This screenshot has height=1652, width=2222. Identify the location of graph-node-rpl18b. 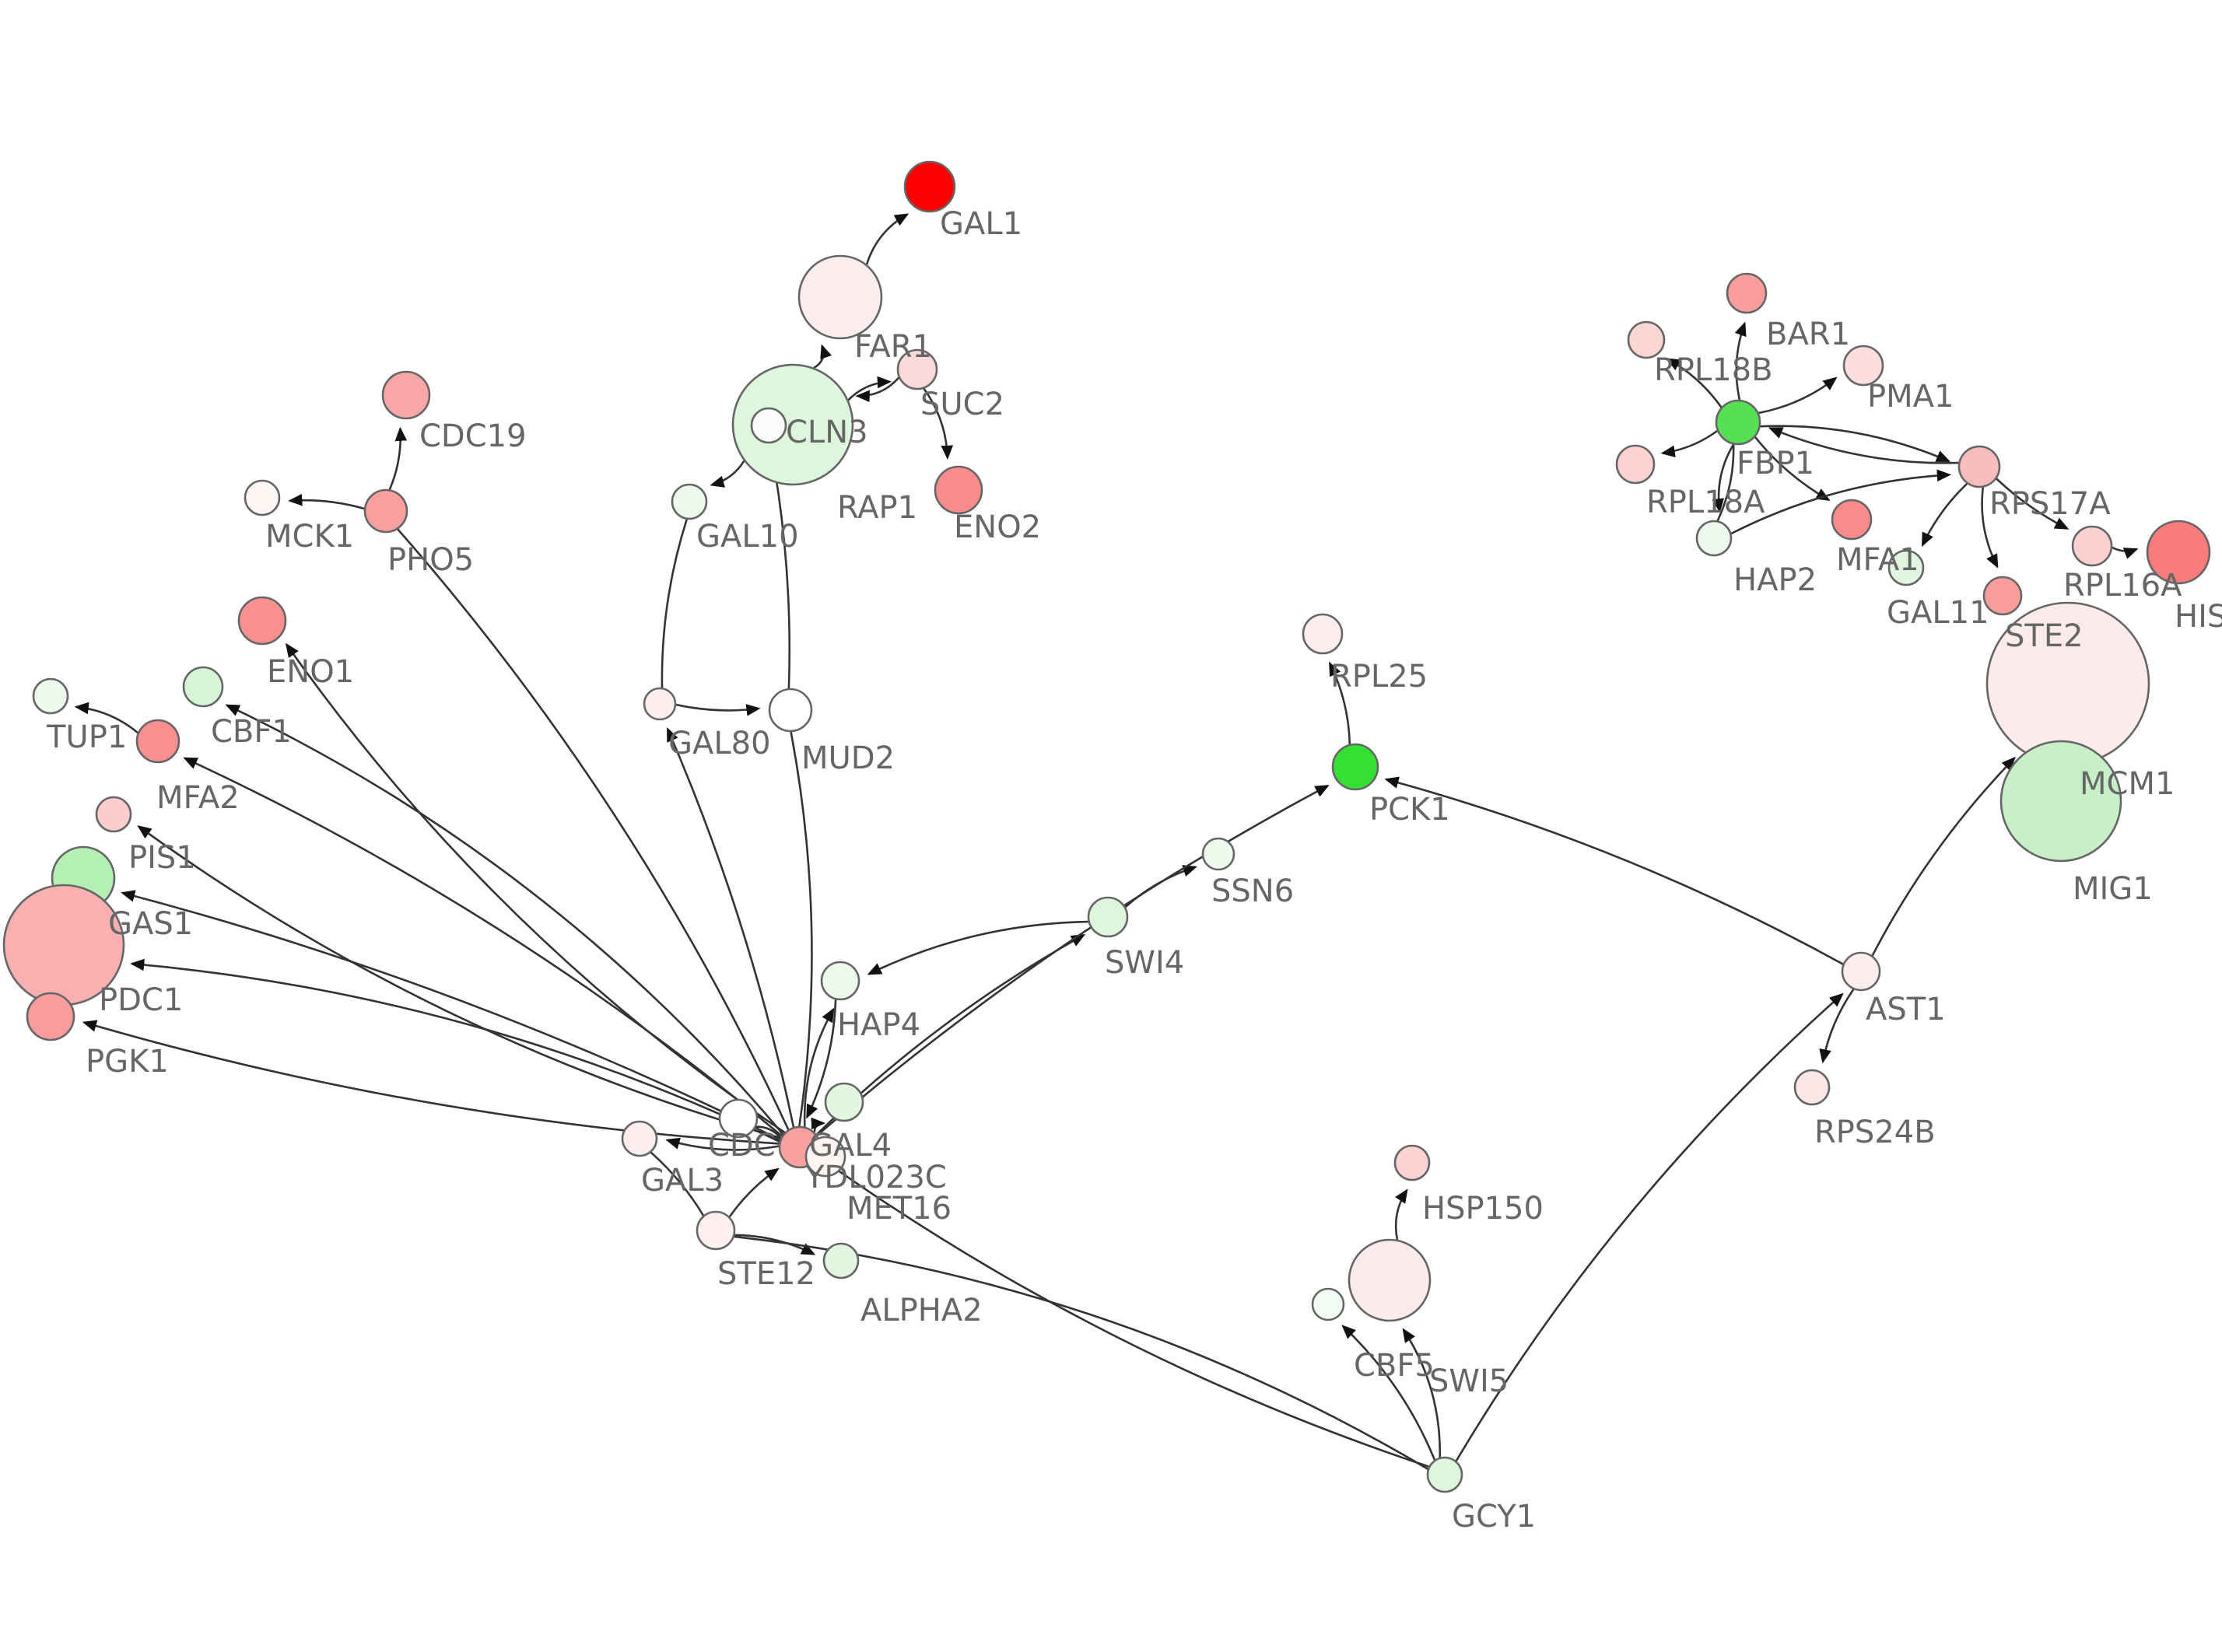
(1646, 340).